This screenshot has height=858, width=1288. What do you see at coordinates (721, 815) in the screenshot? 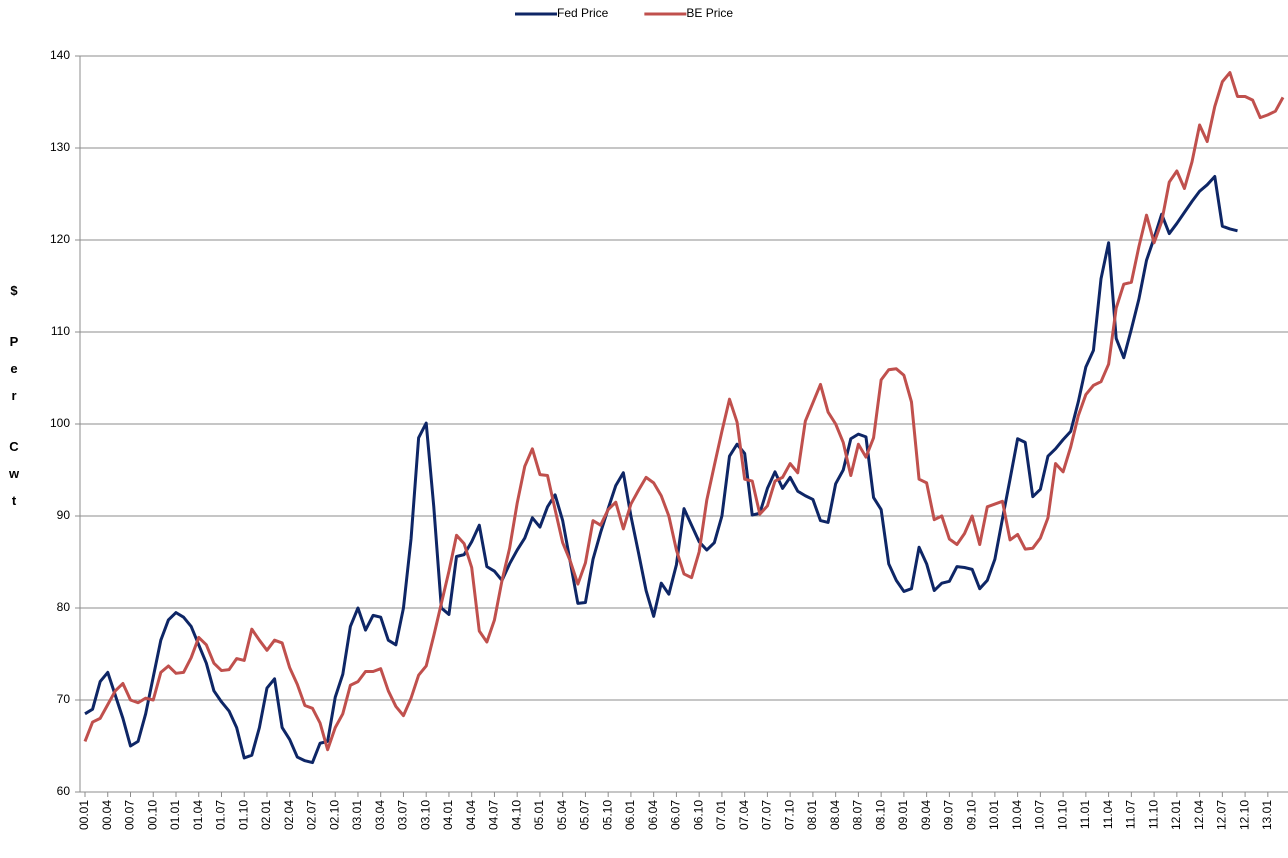
I see `x-tick-label: 07.01` at bounding box center [721, 815].